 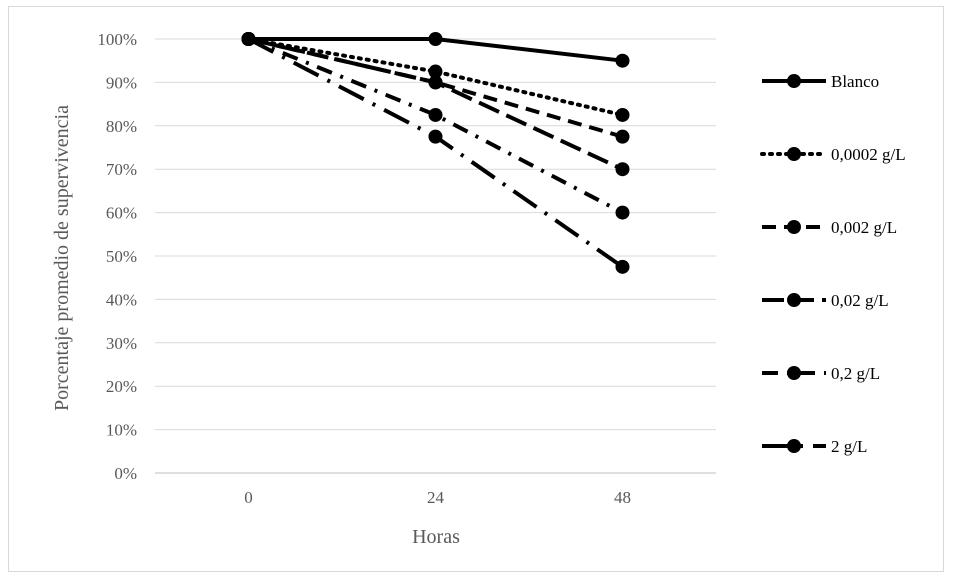 What do you see at coordinates (62, 258) in the screenshot?
I see `y-axis-title: Porcentaje promedio de supervivencia` at bounding box center [62, 258].